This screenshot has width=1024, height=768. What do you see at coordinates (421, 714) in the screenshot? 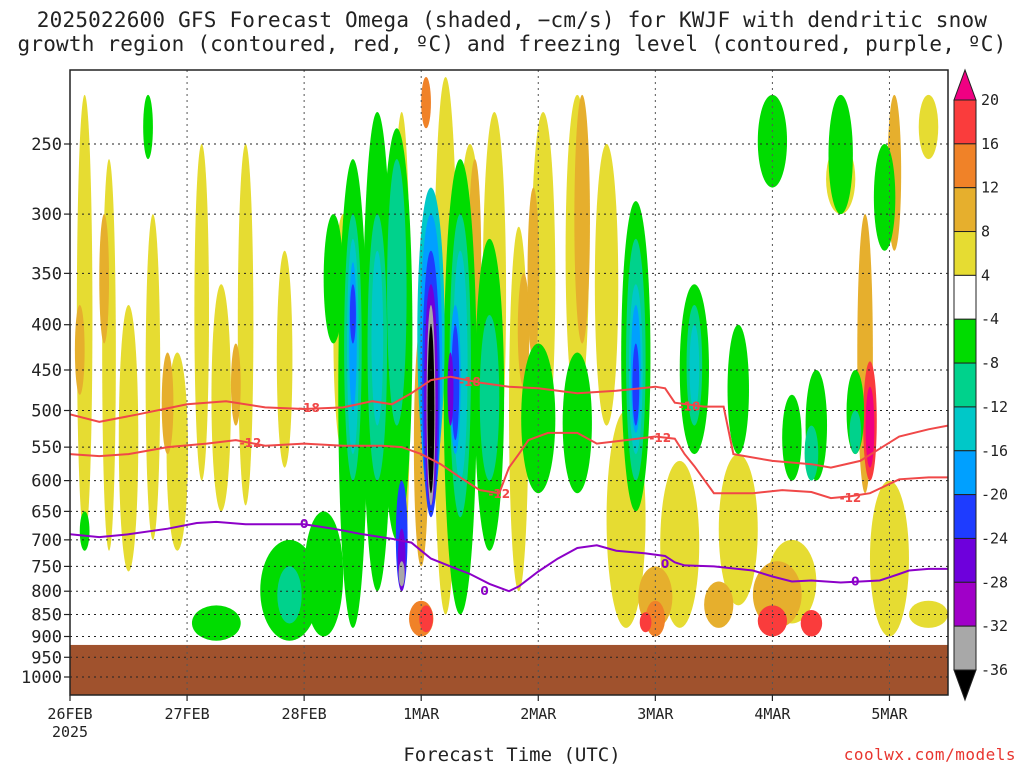
I see `x-tick-label: 1MAR` at bounding box center [421, 714].